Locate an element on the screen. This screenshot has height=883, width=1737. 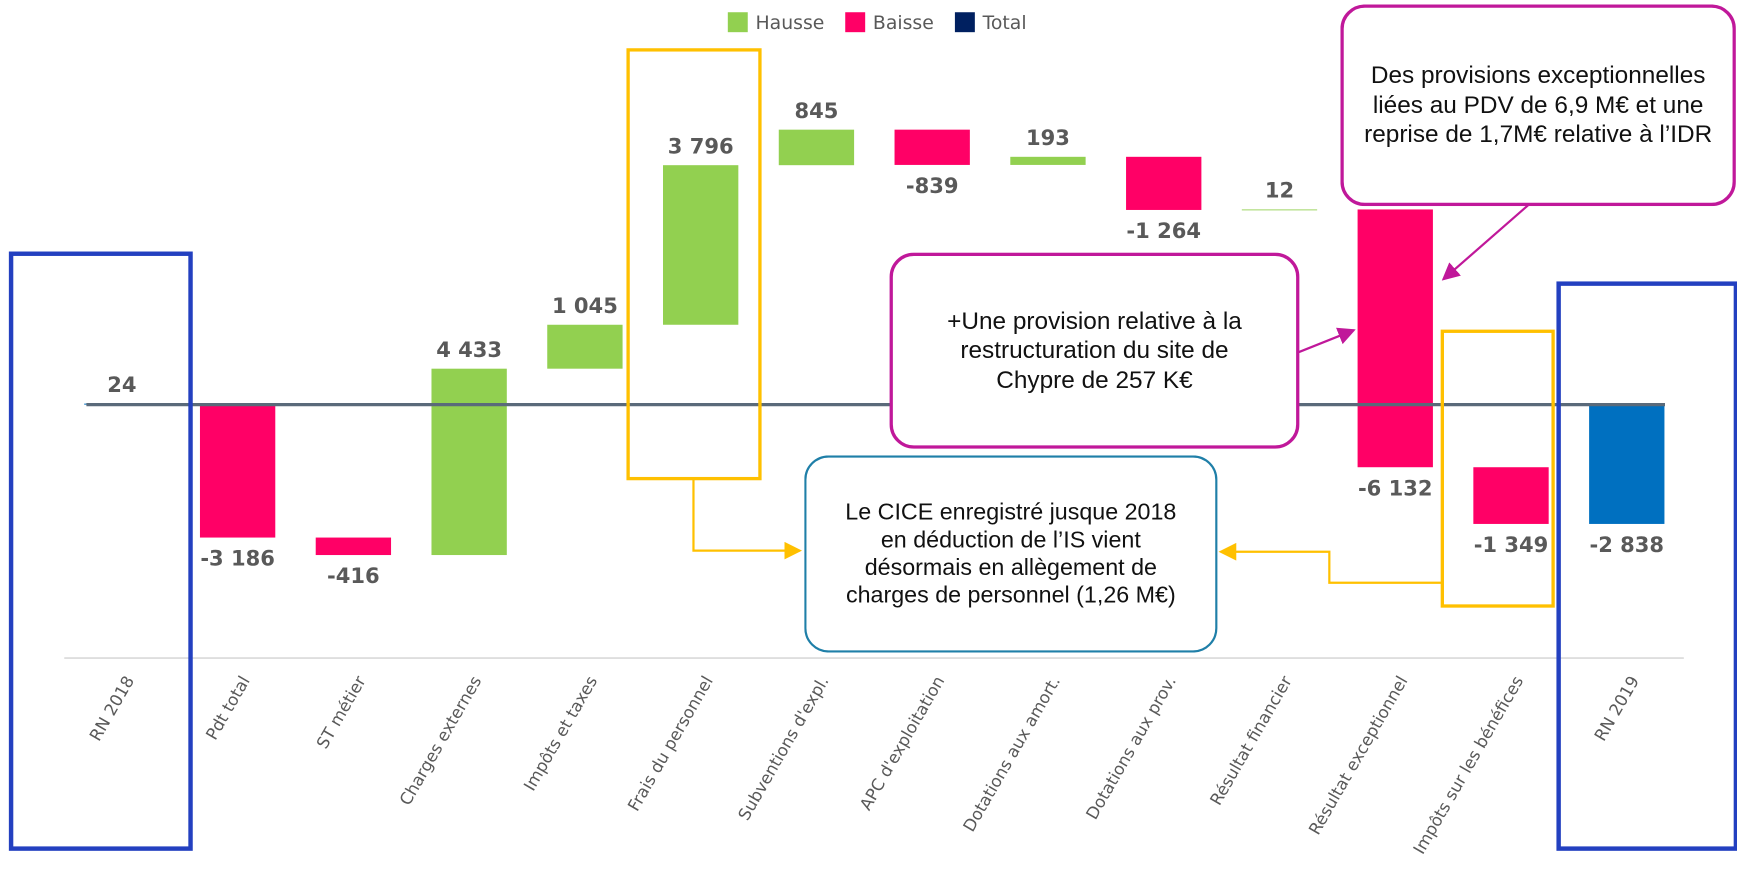
data-label: -6 132 is located at coordinates (1395, 487).